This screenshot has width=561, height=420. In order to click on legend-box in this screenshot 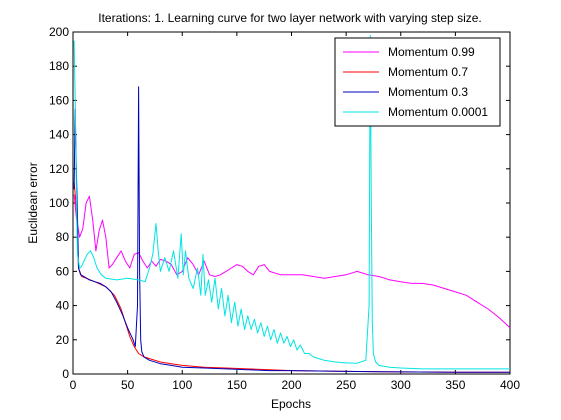, I will do `click(417, 82)`.